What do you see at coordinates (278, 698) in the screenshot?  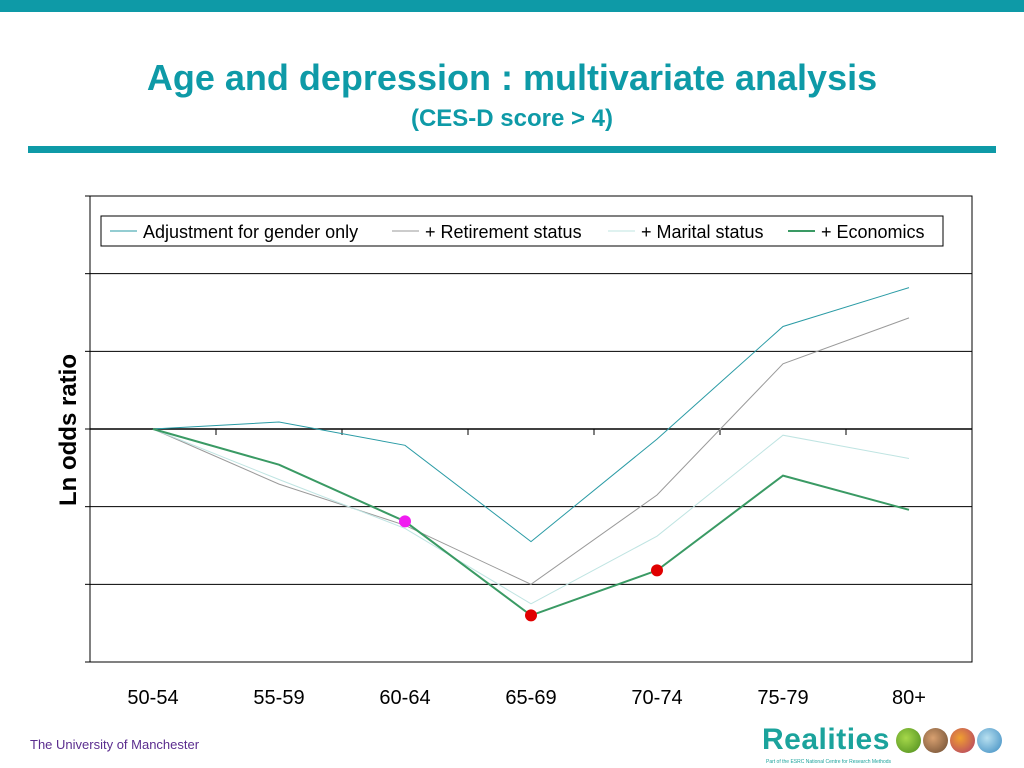 I see `x-tick-label: 55-59` at bounding box center [278, 698].